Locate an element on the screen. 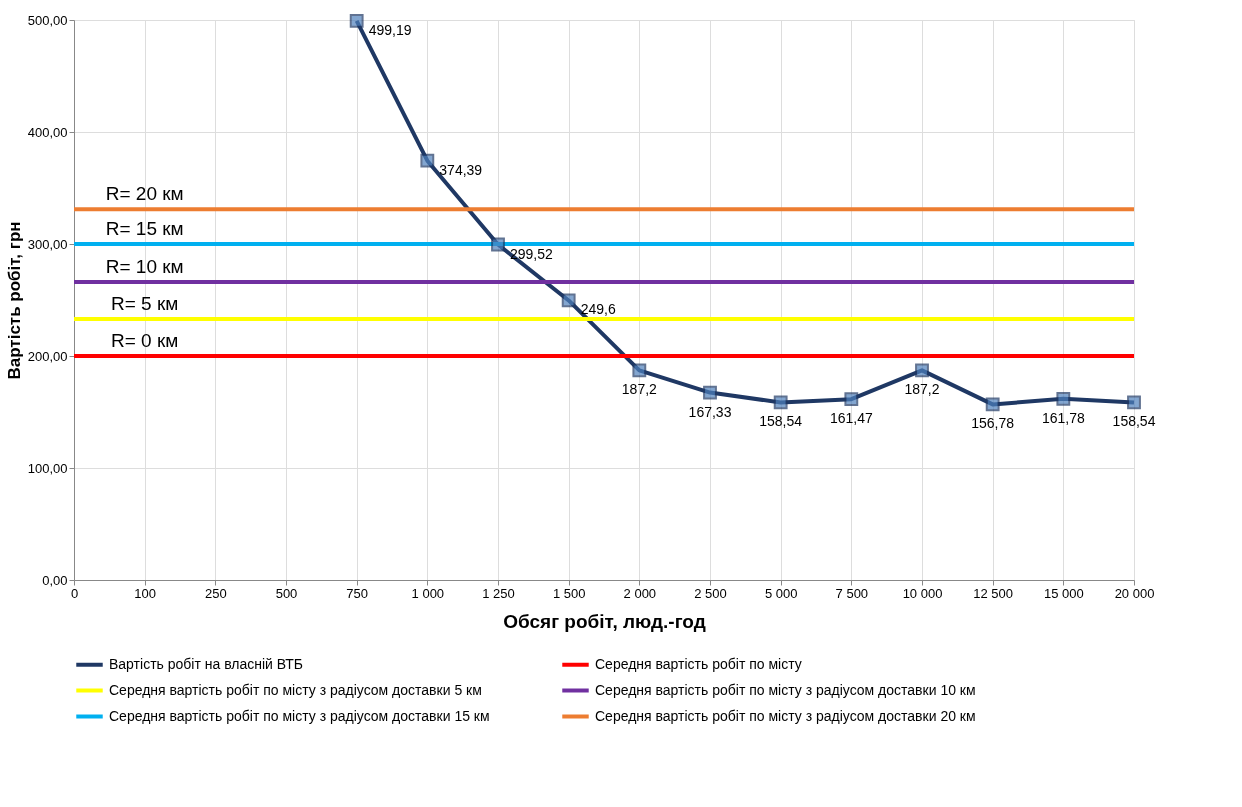 The width and height of the screenshot is (1242, 807). x-tick-label: 750 is located at coordinates (357, 593).